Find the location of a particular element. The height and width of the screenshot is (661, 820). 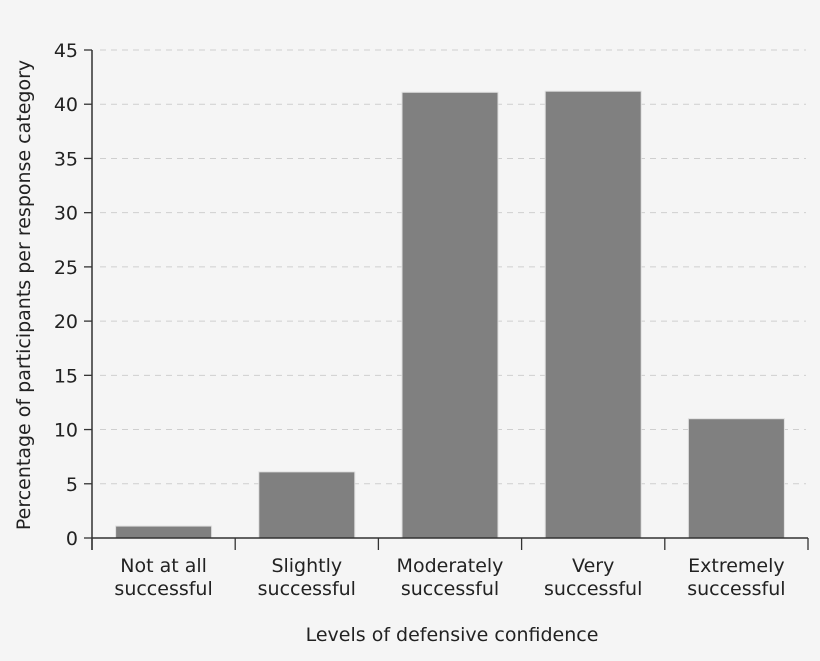

y-tick-label: 35 is located at coordinates (66, 159).